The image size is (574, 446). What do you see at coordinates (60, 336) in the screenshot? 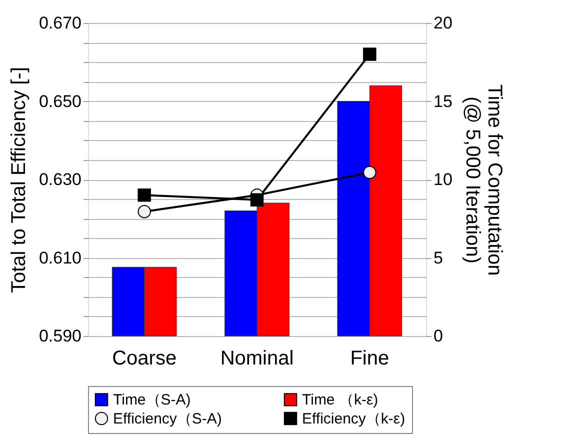
I see `y-tick-label: 0.590` at bounding box center [60, 336].